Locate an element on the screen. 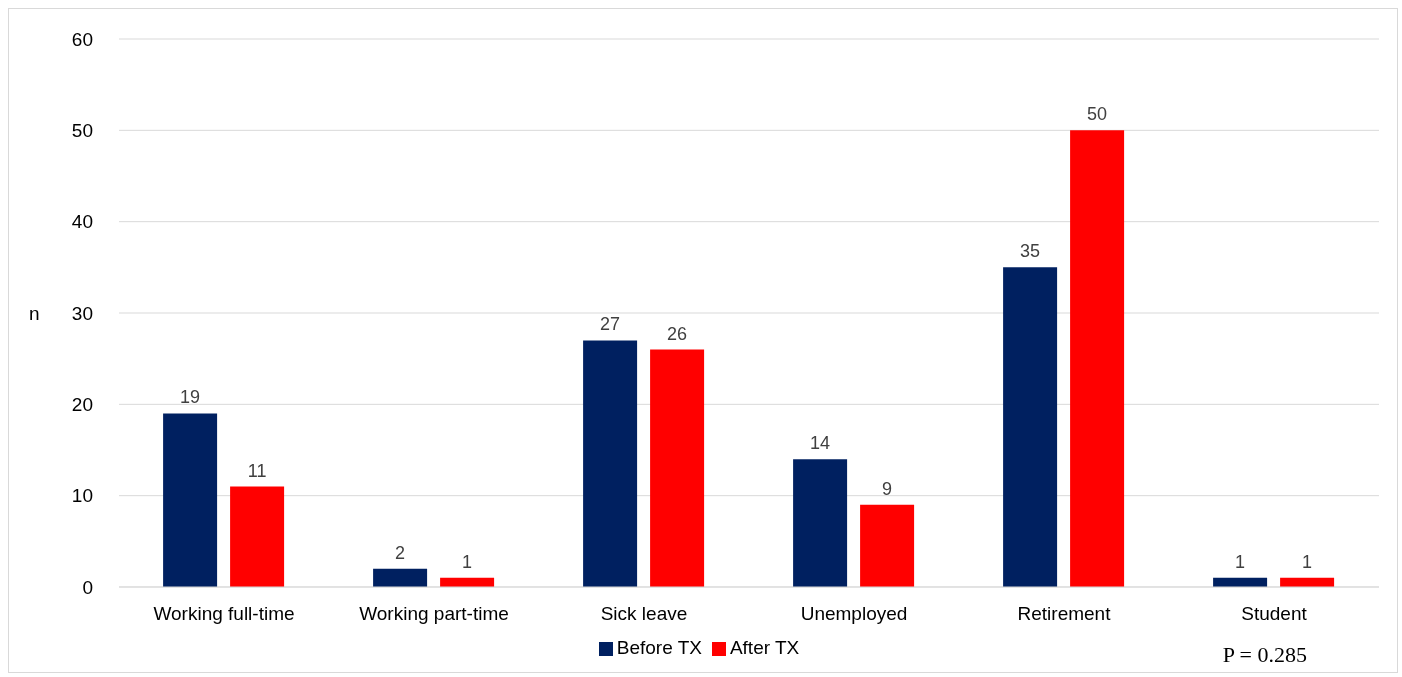 The image size is (1402, 677). legend-label: After TX is located at coordinates (764, 647).